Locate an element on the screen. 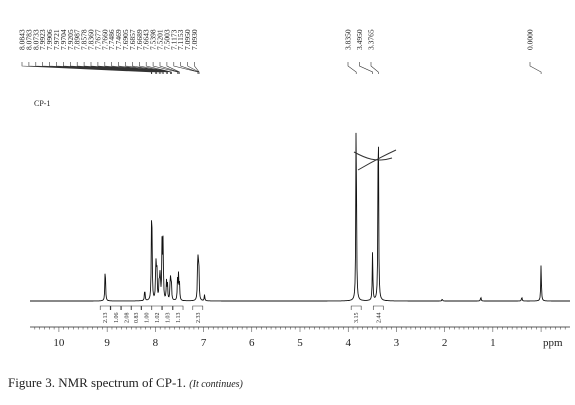 This screenshot has height=405, width=575. integral-value: 2.33 is located at coordinates (199, 318).